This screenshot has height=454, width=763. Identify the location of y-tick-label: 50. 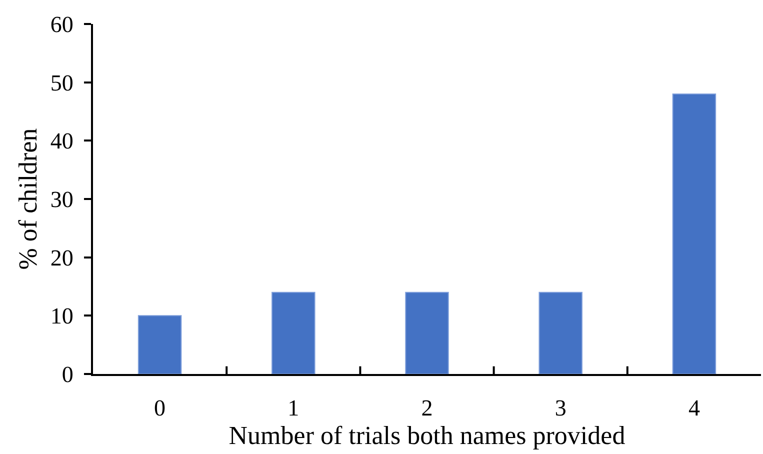
(62, 83).